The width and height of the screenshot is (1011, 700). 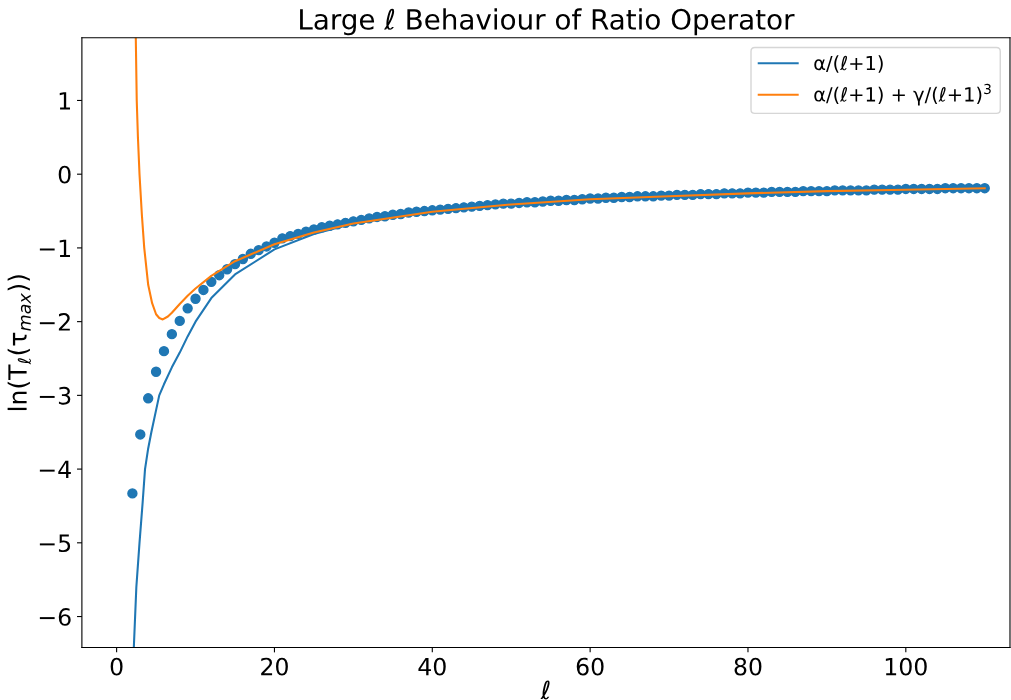 What do you see at coordinates (902, 94) in the screenshot?
I see `legend-label: α/(ℓ+1) + γ/(ℓ+1)$^{3}$` at bounding box center [902, 94].